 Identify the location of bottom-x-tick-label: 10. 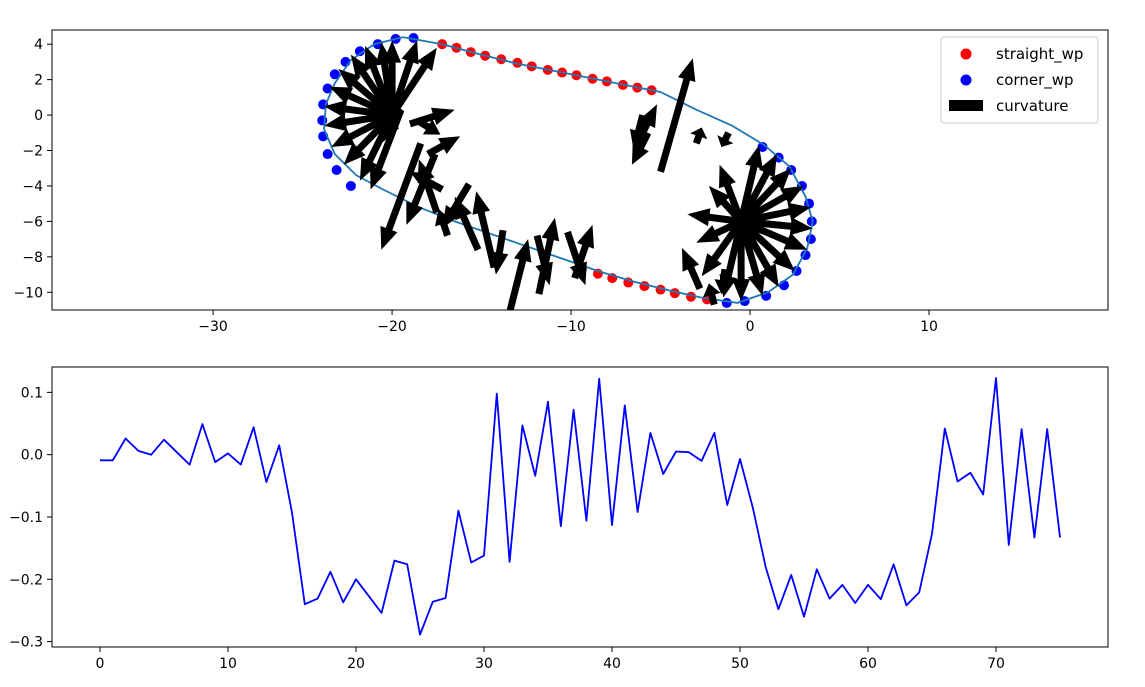
(228, 664).